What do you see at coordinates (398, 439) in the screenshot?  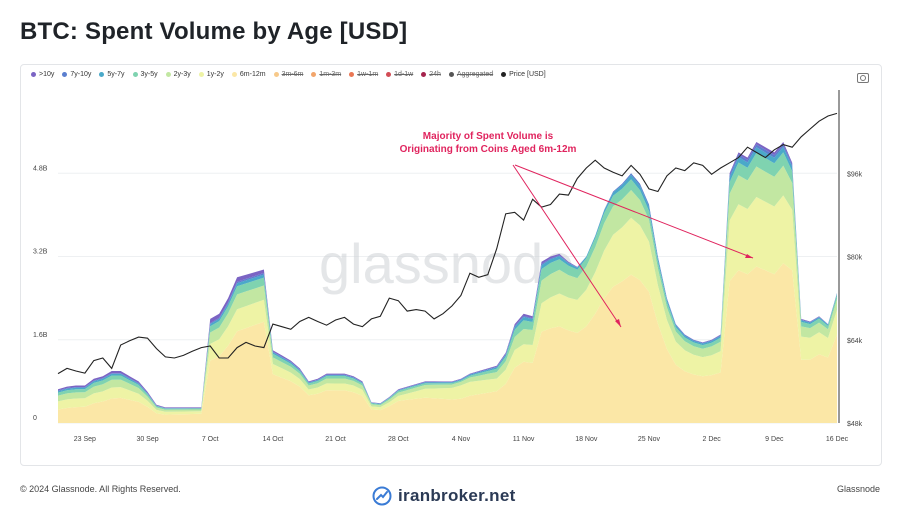 I see `x-tick-label: 28 Oct` at bounding box center [398, 439].